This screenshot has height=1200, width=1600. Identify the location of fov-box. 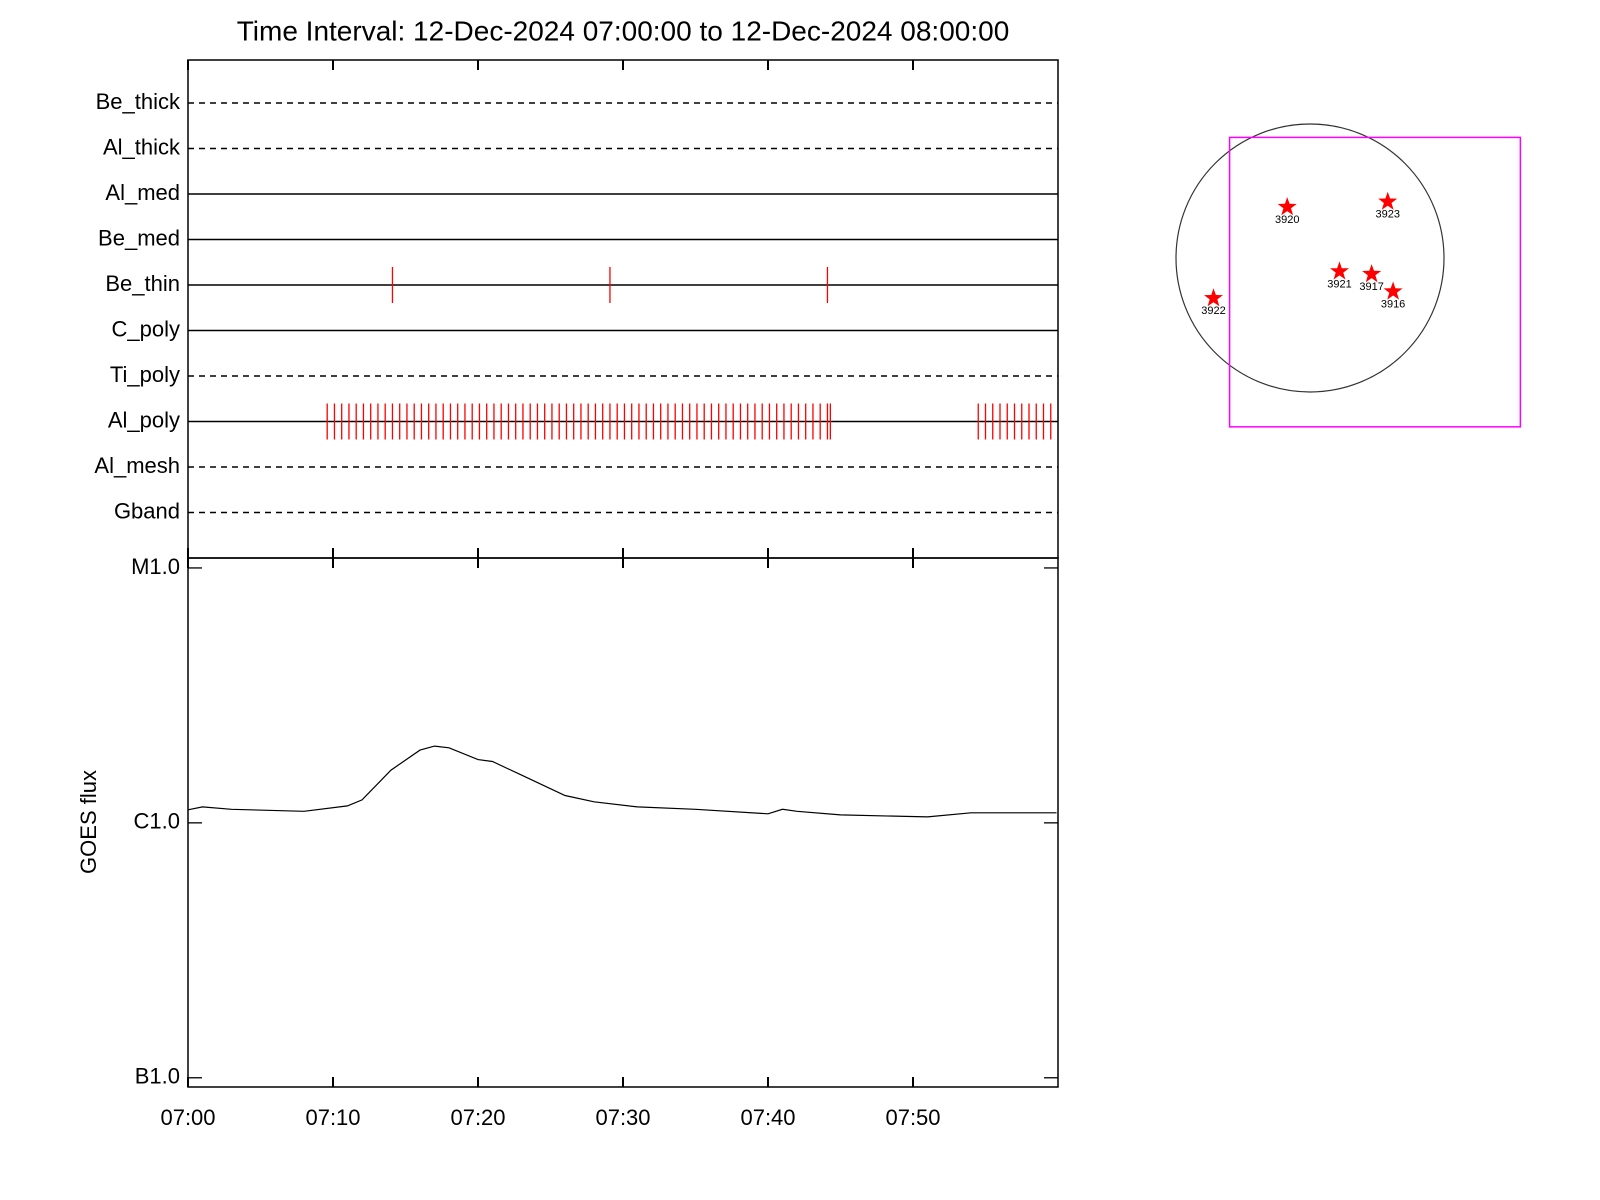
(1375, 282).